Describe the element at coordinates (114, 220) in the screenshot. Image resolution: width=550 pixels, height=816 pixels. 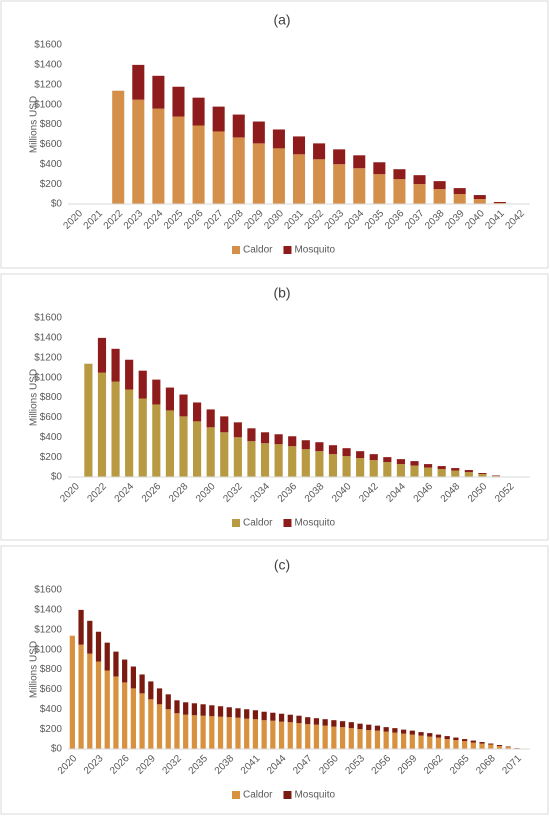
I see `x-tick-label: 2022` at that location.